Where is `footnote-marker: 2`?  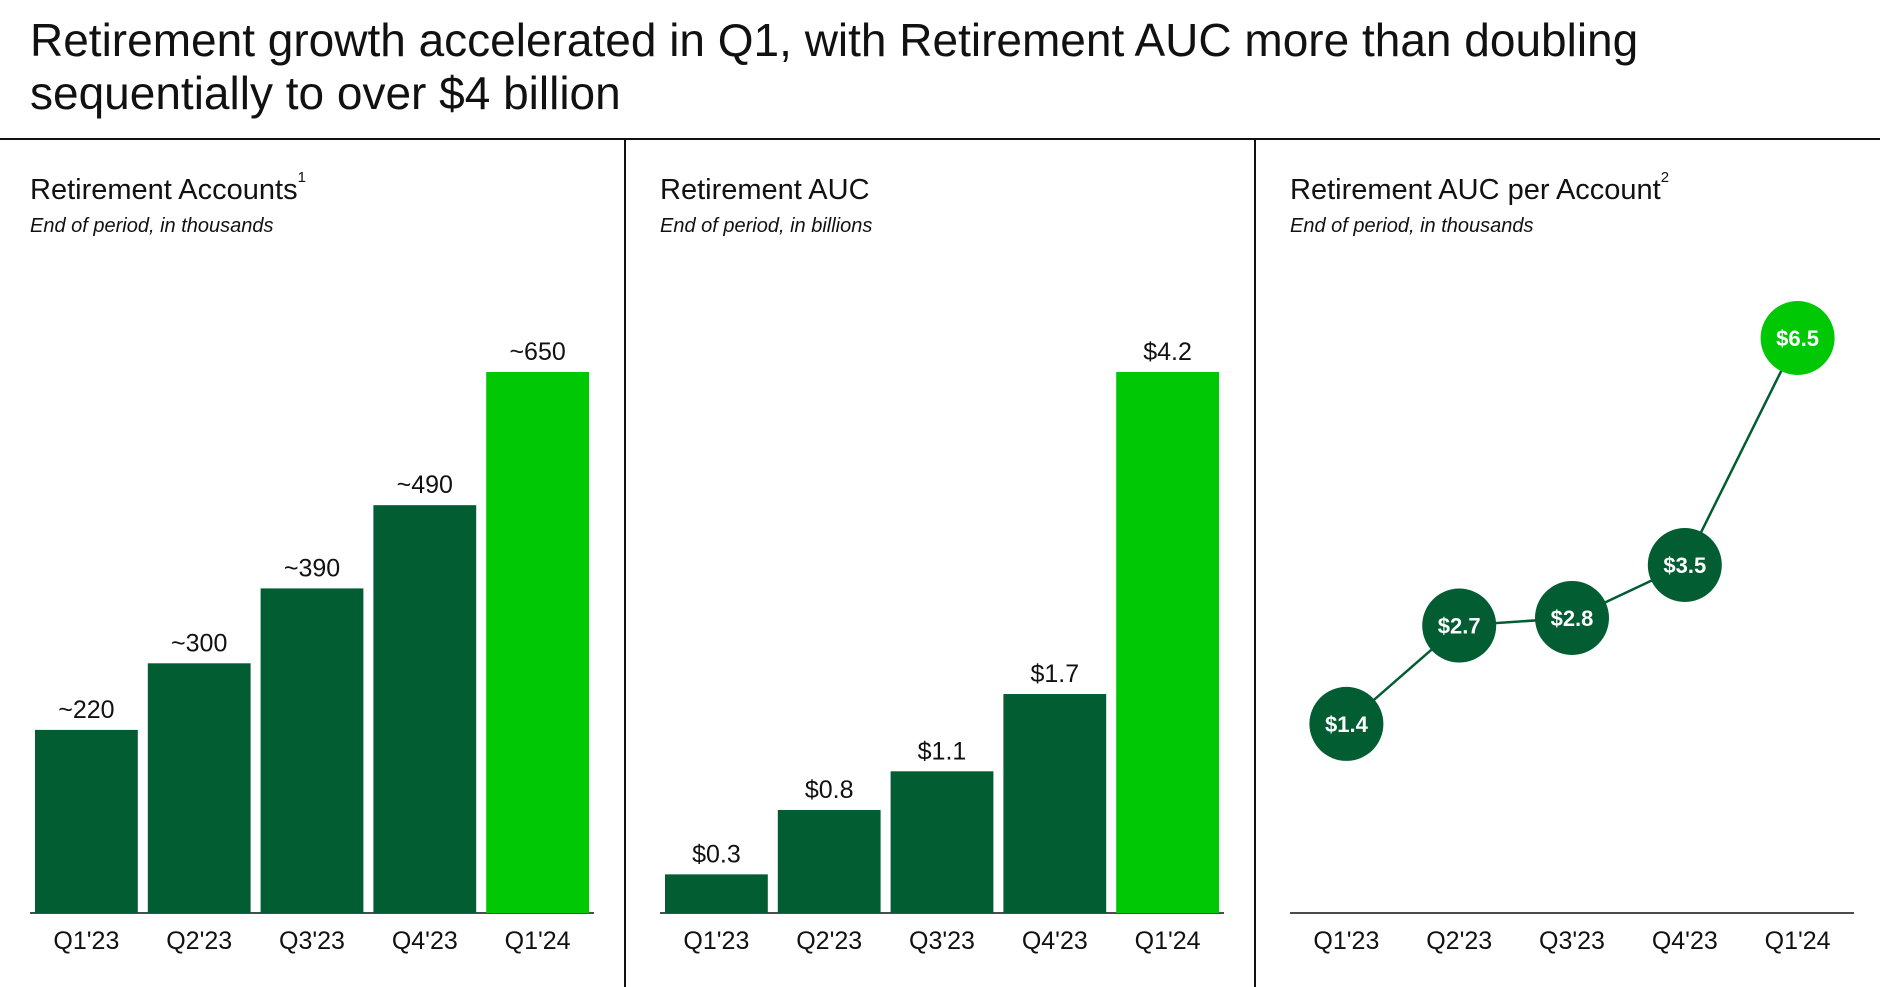
footnote-marker: 2 is located at coordinates (1665, 178).